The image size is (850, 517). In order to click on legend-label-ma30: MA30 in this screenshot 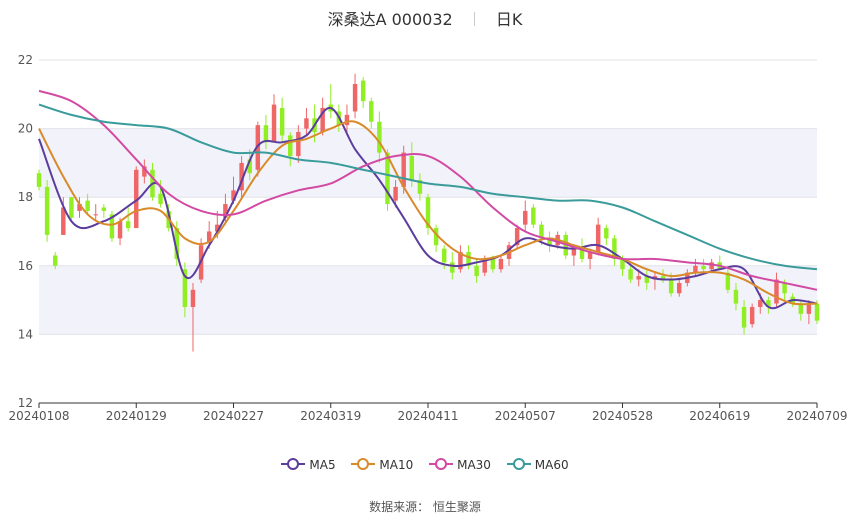, I will do `click(474, 465)`.